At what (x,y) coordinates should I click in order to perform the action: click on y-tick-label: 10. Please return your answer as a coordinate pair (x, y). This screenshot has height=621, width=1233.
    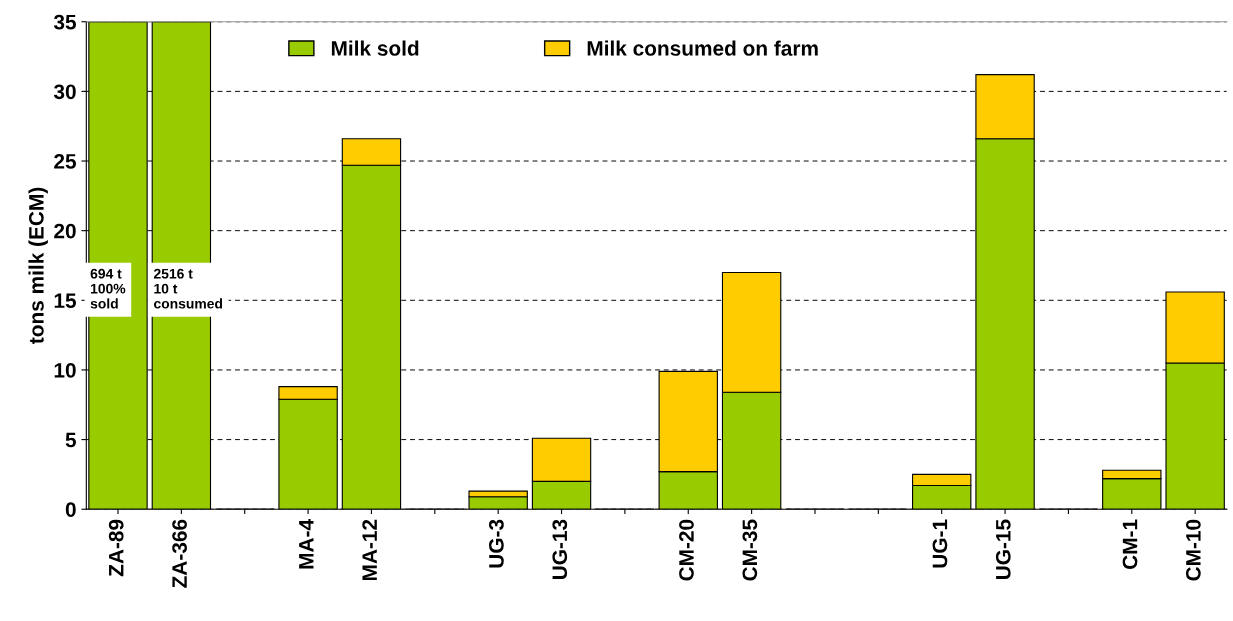
    Looking at the image, I should click on (65, 370).